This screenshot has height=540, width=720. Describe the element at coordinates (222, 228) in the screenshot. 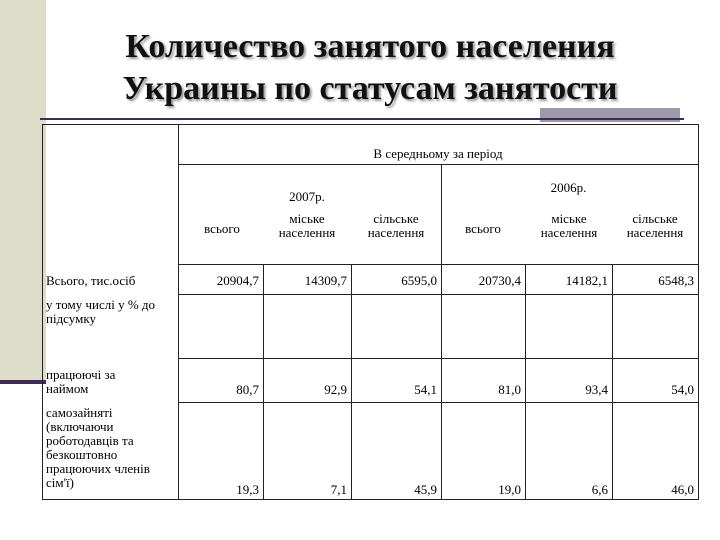

I see `subheader-2007-total: всього` at that location.